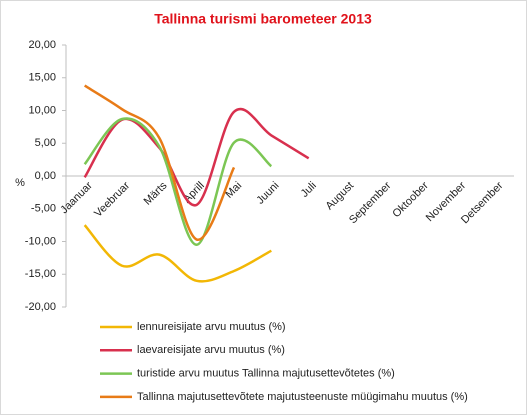  Describe the element at coordinates (40, 241) in the screenshot. I see `y-tick-label: -10,00` at that location.